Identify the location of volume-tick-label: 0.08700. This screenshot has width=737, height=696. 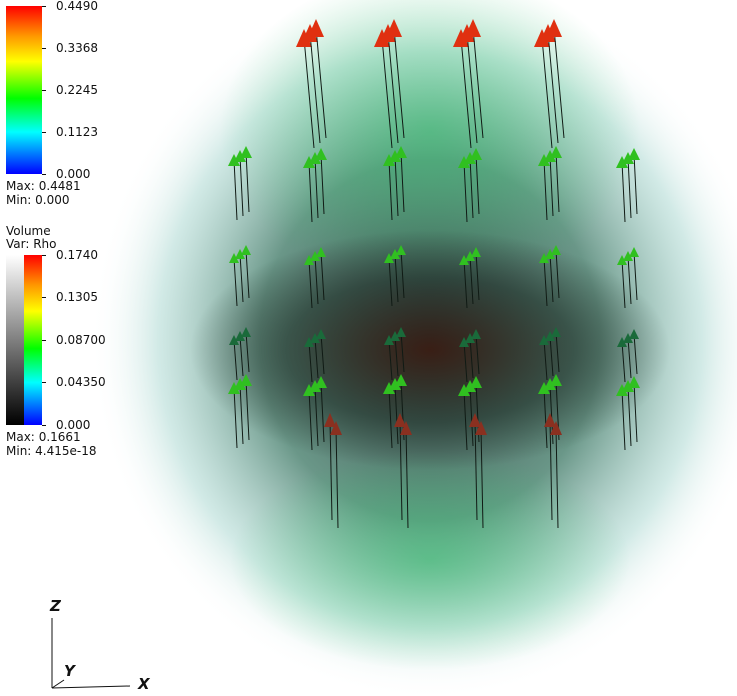
(81, 340).